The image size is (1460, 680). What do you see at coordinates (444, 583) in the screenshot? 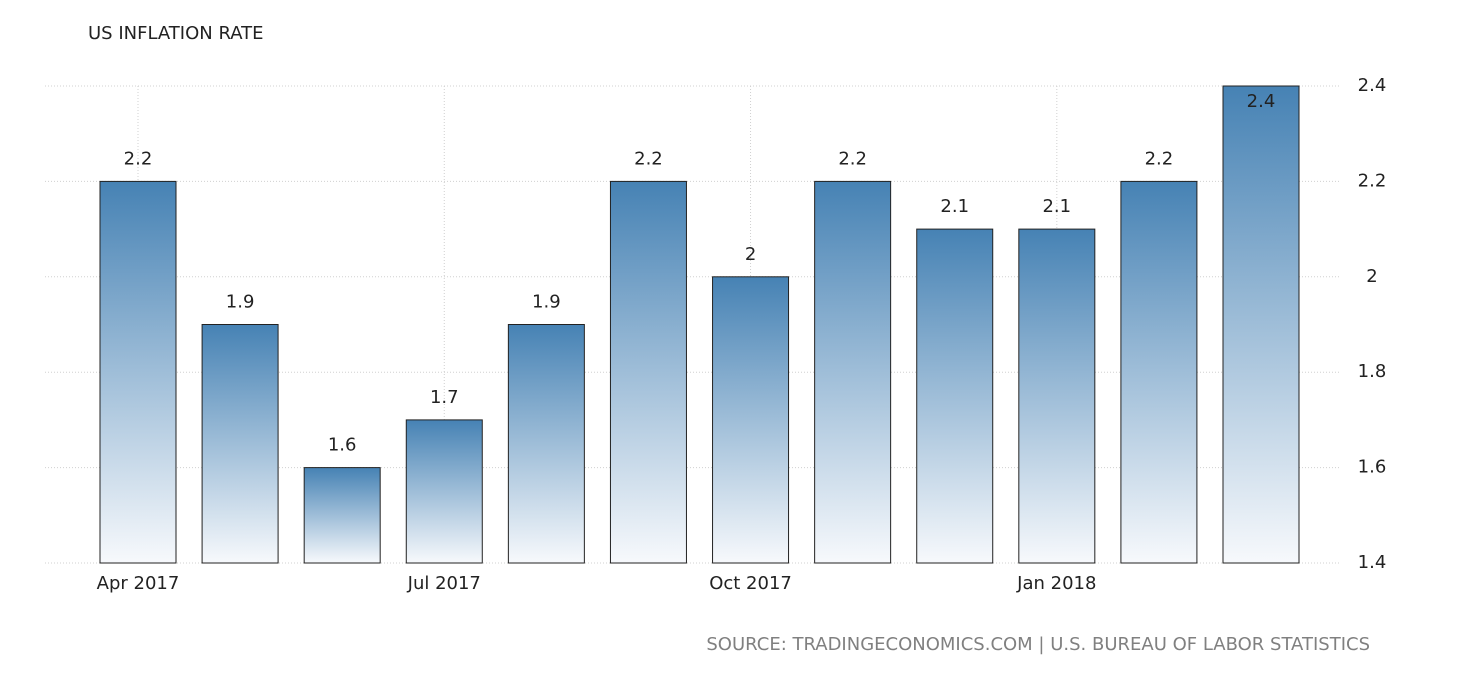
I see `x-tick-label: Jul 2017` at bounding box center [444, 583].